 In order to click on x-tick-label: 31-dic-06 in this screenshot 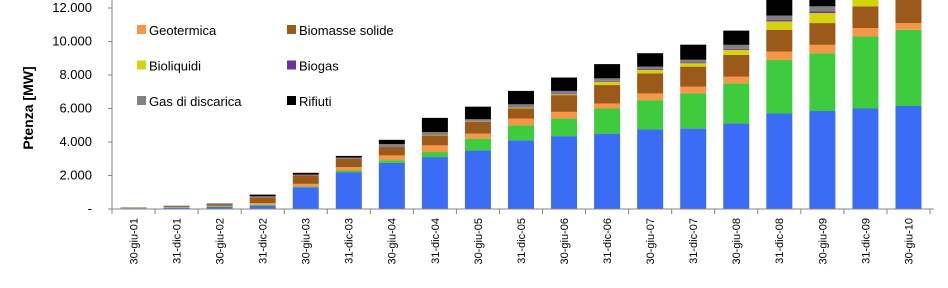, I will do `click(608, 241)`.